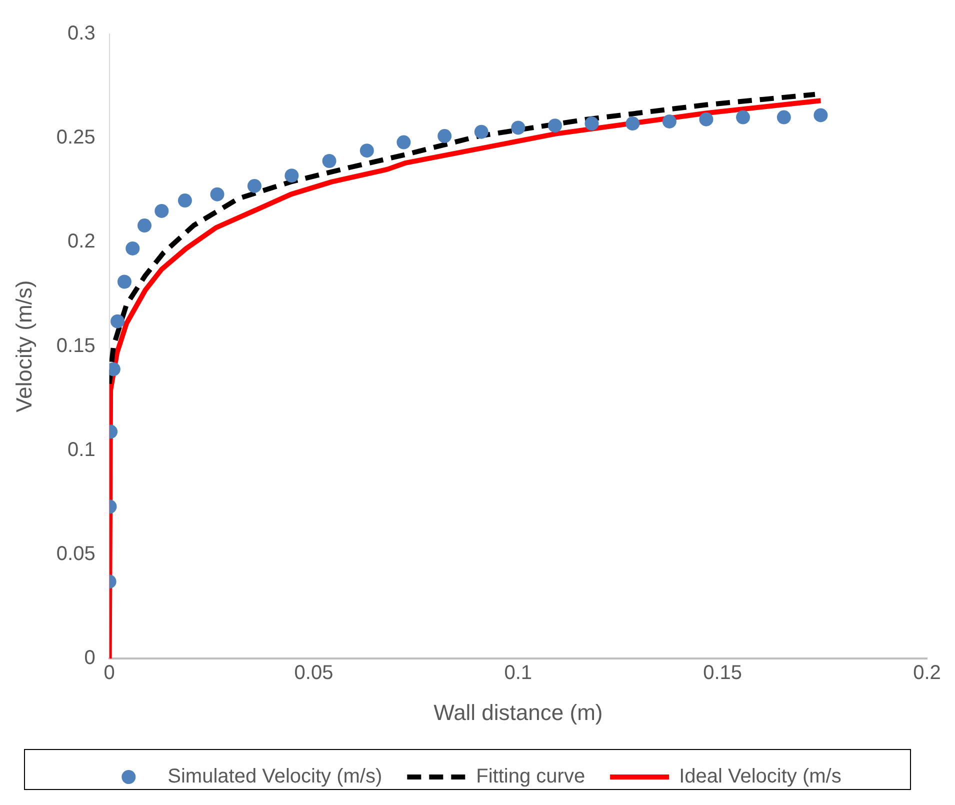 This screenshot has height=805, width=955. What do you see at coordinates (76, 345) in the screenshot?
I see `y-tick-label: 0.15` at bounding box center [76, 345].